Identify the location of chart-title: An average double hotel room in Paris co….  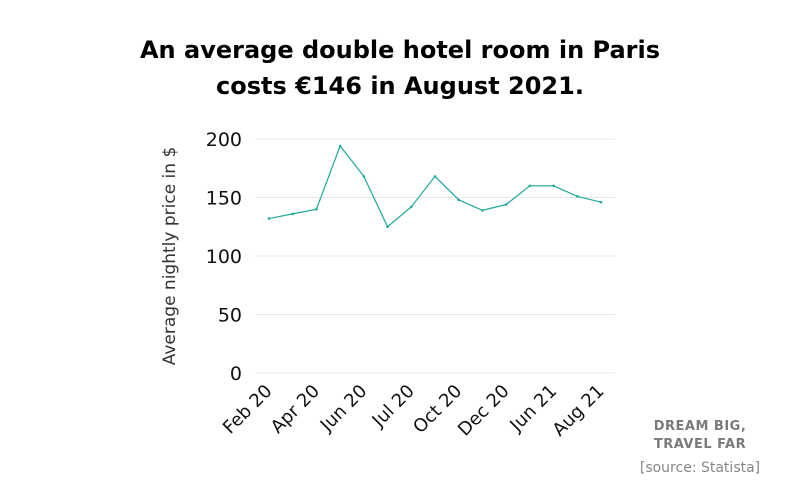
(400, 68).